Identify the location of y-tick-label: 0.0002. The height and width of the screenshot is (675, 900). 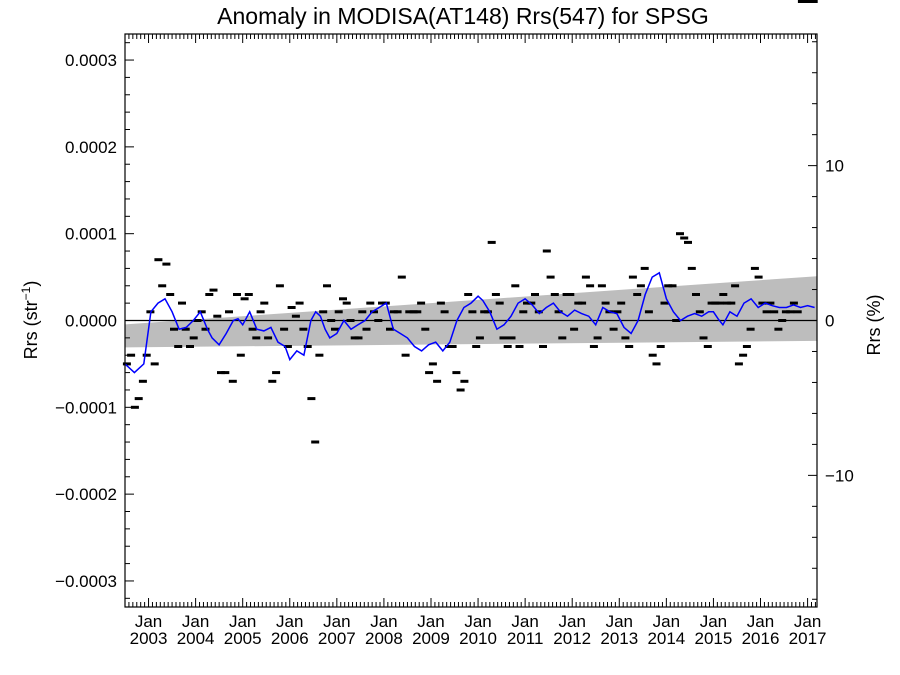
(91, 147).